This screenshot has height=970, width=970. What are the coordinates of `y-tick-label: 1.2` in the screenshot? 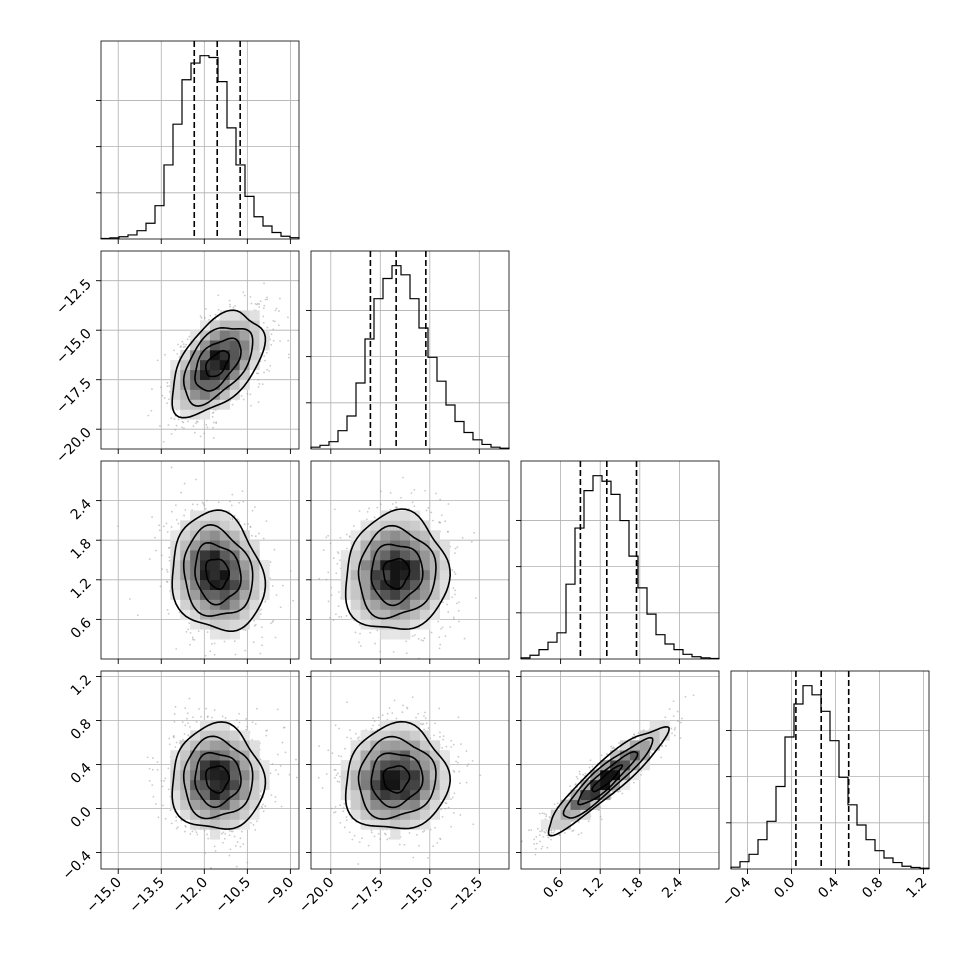 It's located at (81, 685).